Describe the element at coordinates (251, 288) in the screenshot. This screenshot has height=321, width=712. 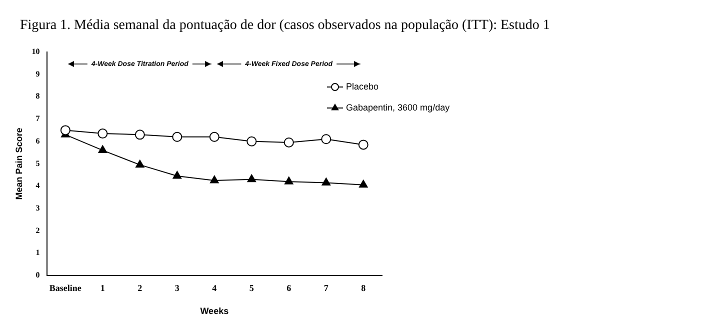
I see `x-tick-label: 5` at that location.